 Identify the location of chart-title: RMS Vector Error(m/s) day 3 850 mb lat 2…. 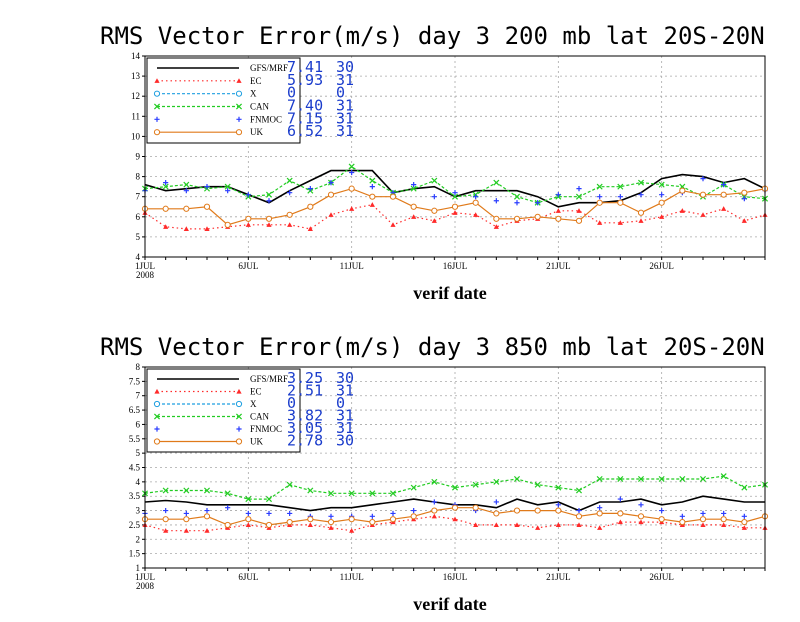
(432, 347).